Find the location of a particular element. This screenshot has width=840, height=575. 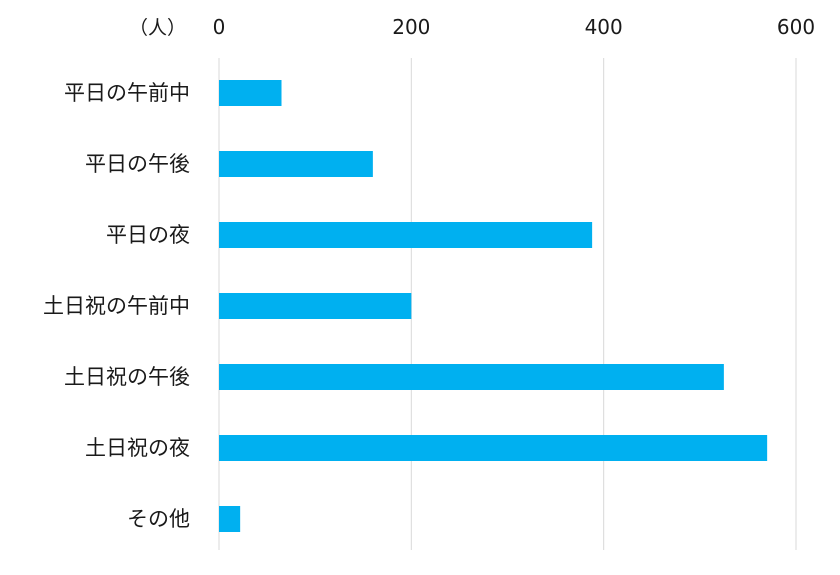

x-tick-label: 600 is located at coordinates (796, 27).